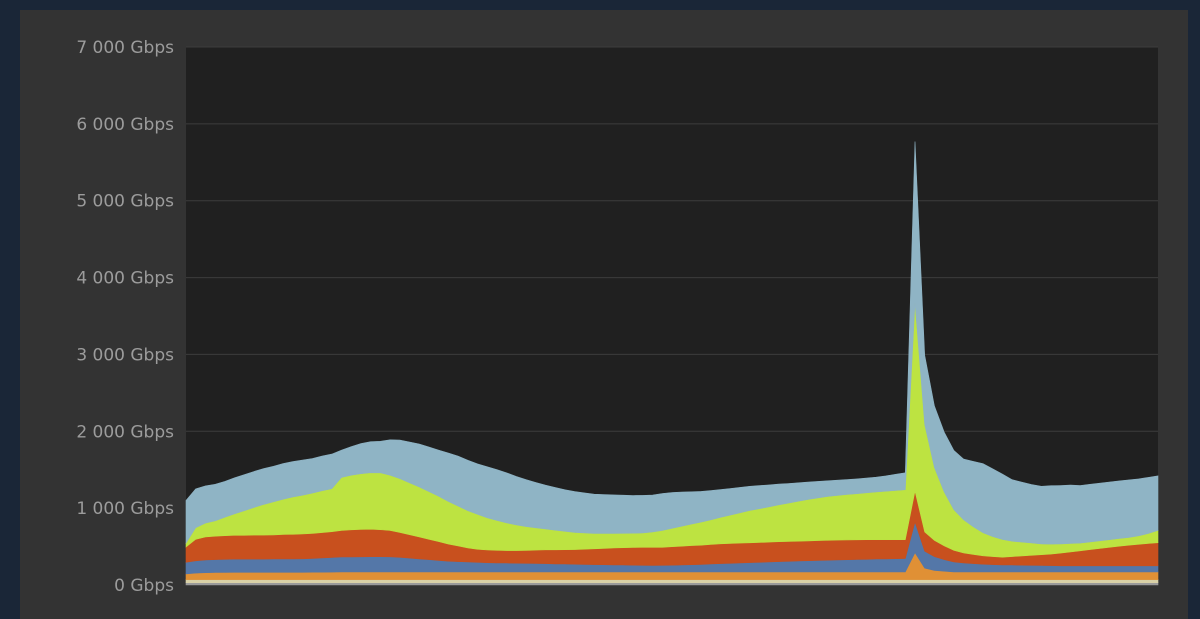 The image size is (1200, 619). I want to click on y-tick-label: 3 000 Gbps, so click(125, 355).